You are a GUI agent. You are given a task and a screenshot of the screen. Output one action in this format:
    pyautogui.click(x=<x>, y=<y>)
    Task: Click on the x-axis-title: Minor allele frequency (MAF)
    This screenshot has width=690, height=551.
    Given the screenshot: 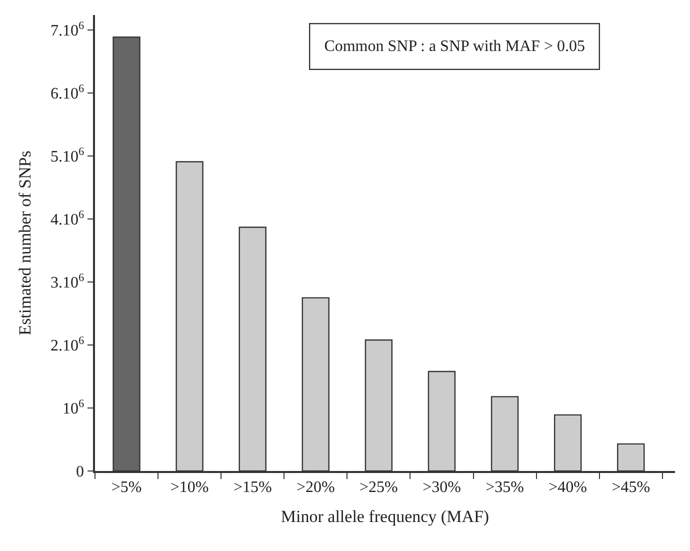 What is the action you would take?
    pyautogui.click(x=385, y=516)
    